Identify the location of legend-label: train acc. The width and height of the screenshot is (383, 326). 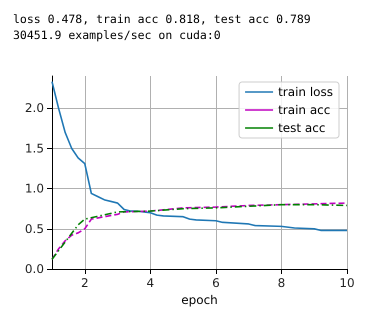
(304, 110).